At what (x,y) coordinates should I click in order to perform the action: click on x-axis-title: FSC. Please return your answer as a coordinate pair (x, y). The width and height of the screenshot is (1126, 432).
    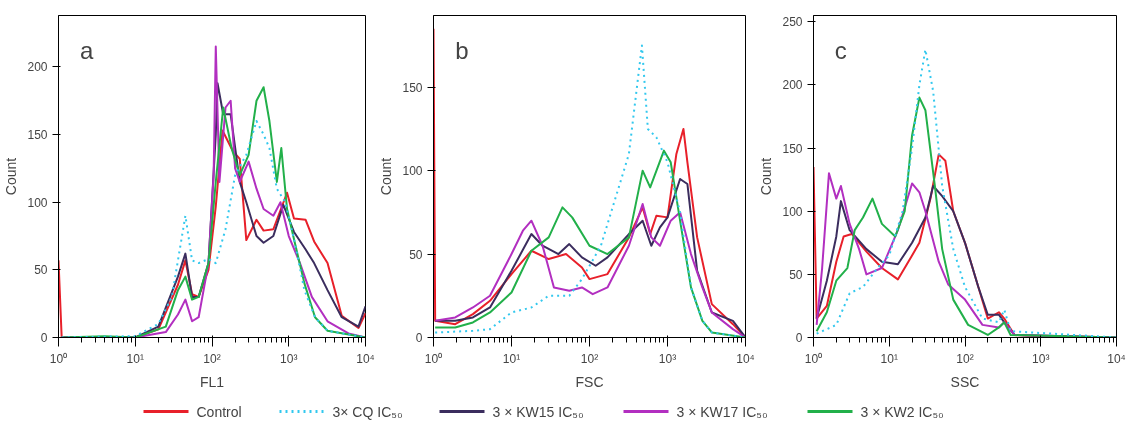
    Looking at the image, I should click on (589, 381).